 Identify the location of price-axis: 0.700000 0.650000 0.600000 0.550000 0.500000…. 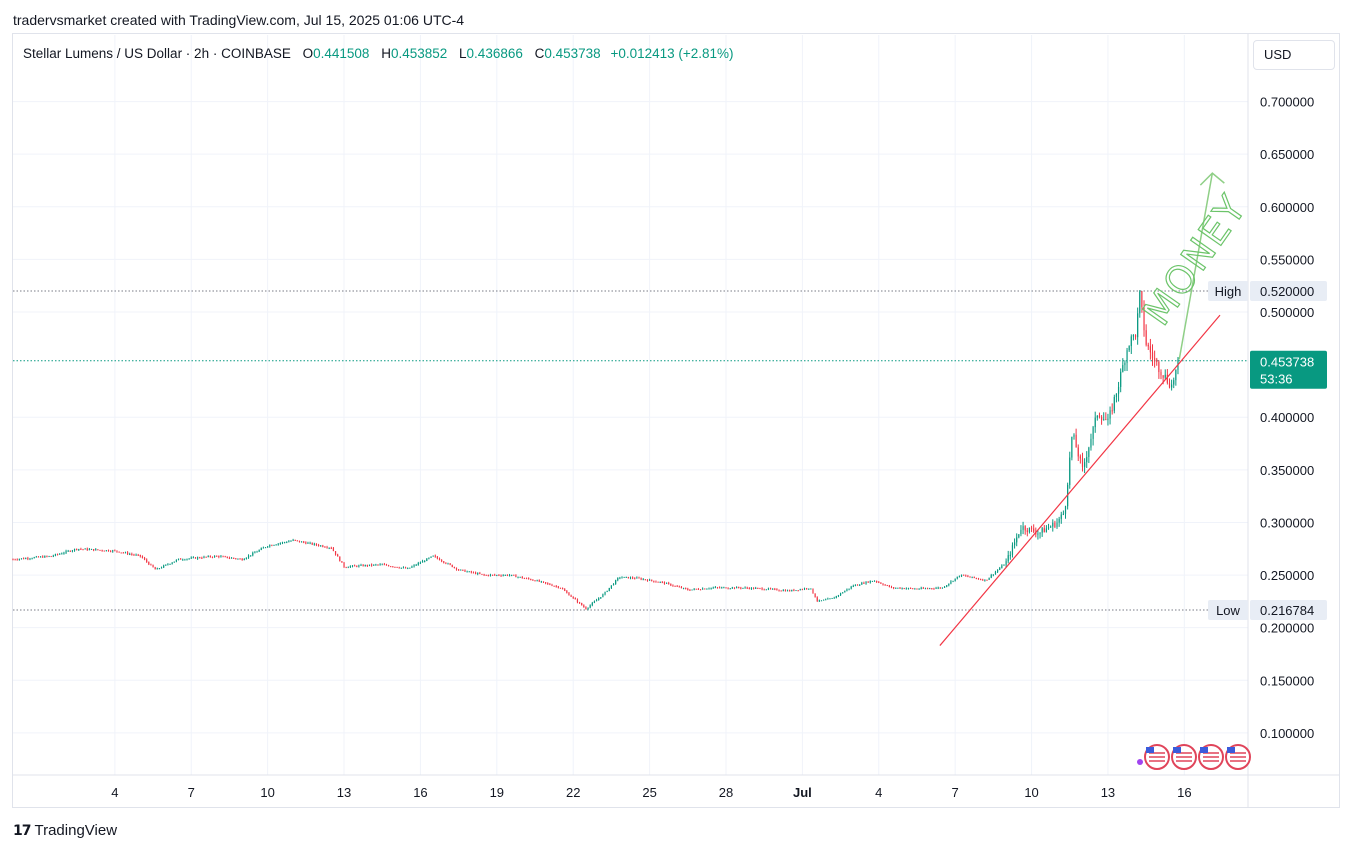
(1267, 421).